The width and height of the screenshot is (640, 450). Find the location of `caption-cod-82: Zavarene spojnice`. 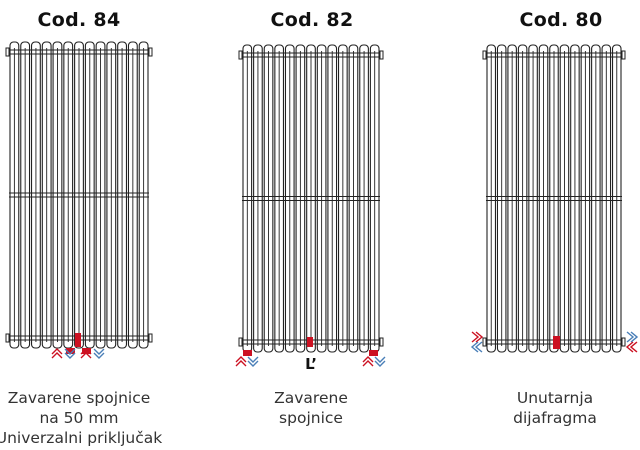

caption-cod-82: Zavarene spojnice is located at coordinates (311, 408).